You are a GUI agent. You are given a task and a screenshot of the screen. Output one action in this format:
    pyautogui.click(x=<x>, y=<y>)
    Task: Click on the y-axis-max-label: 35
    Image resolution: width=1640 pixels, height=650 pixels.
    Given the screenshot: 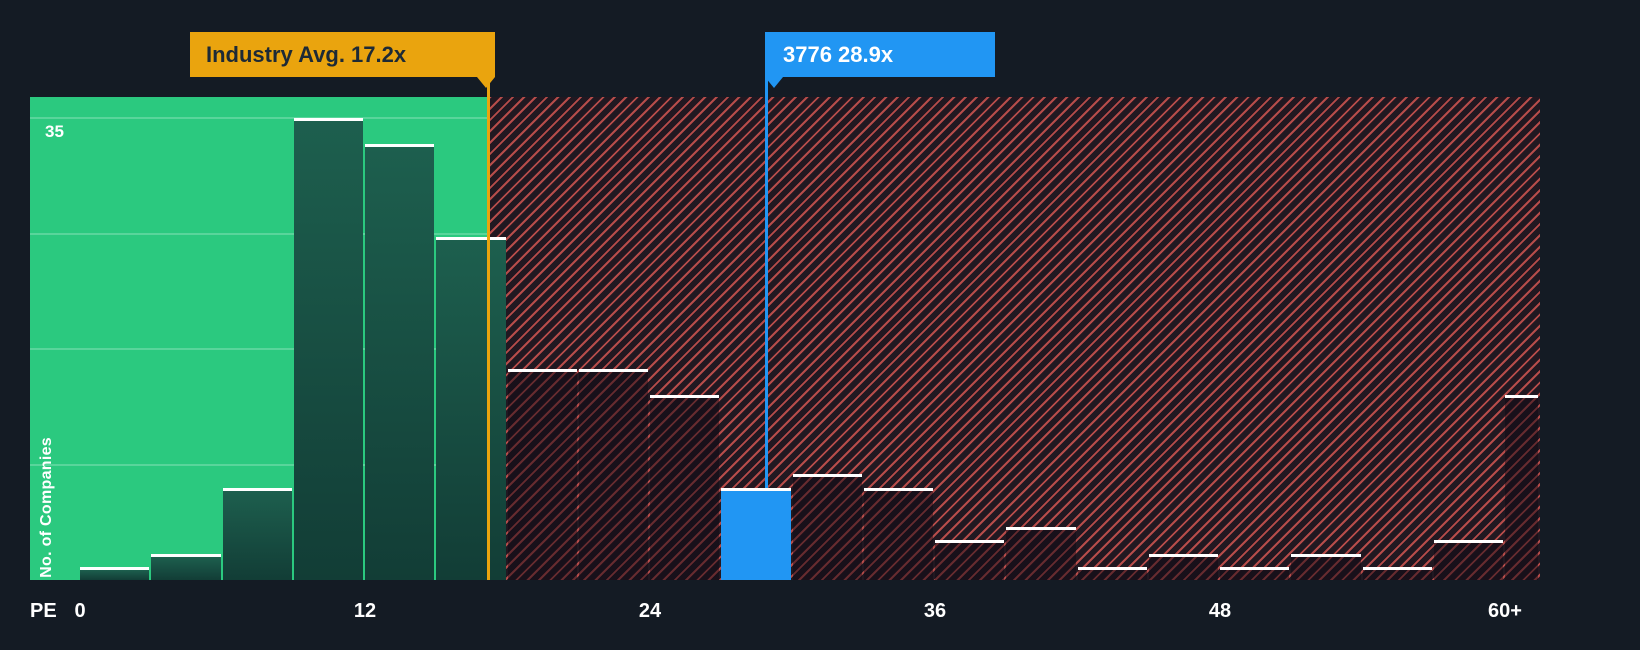 What is the action you would take?
    pyautogui.click(x=54, y=131)
    